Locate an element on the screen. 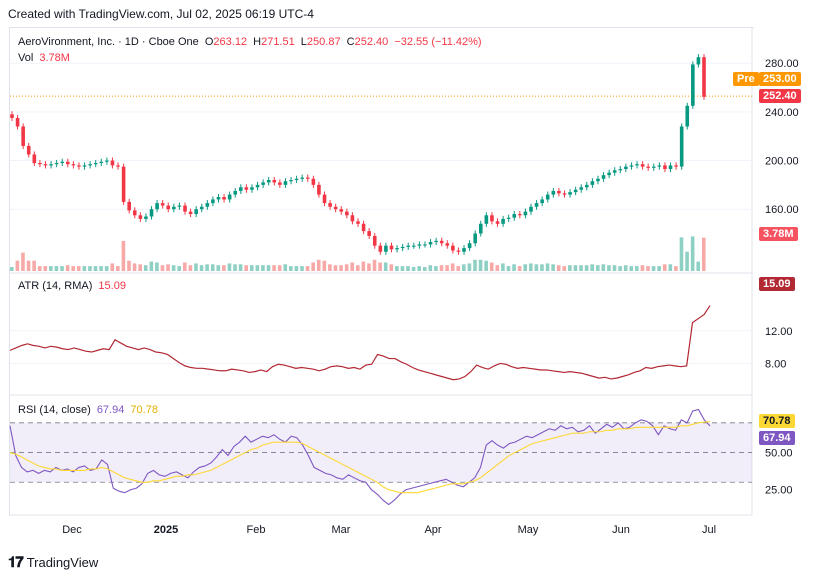 This screenshot has width=822, height=579. volume-value: 3.78M is located at coordinates (54, 58).